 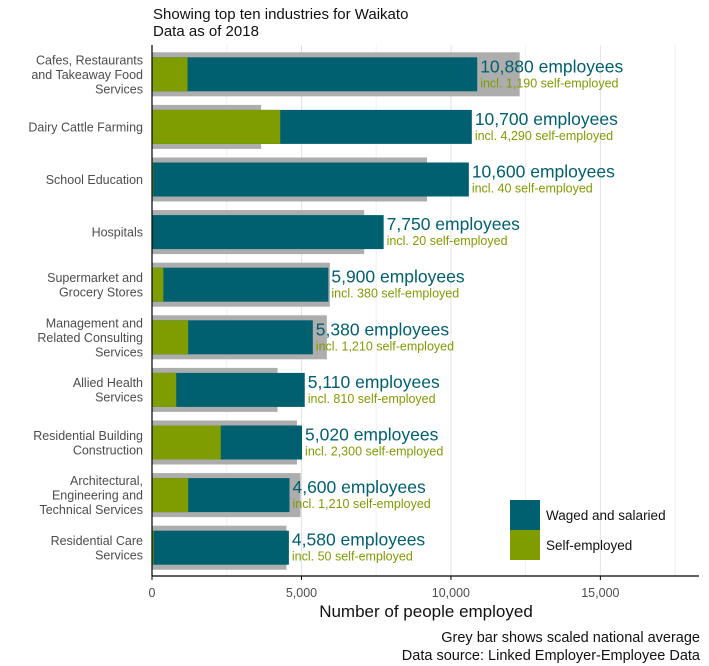 What do you see at coordinates (606, 515) in the screenshot?
I see `legend-label-waged: Waged and salaried` at bounding box center [606, 515].